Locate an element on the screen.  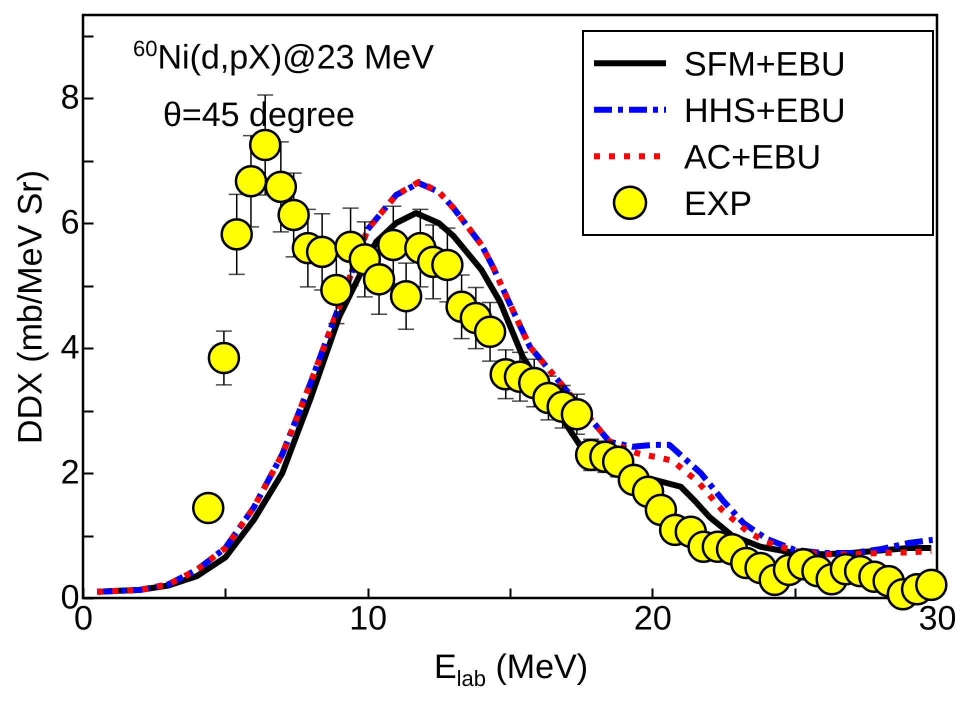
y-axis-title: DDX (mb/MeV Sr) is located at coordinates (31, 307).